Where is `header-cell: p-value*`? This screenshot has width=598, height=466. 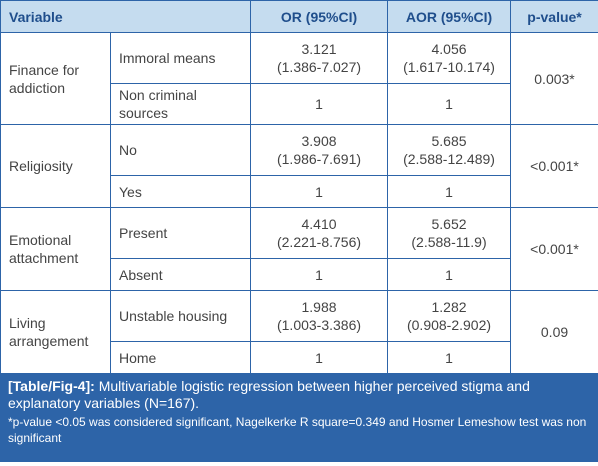 header-cell: p-value* is located at coordinates (554, 16).